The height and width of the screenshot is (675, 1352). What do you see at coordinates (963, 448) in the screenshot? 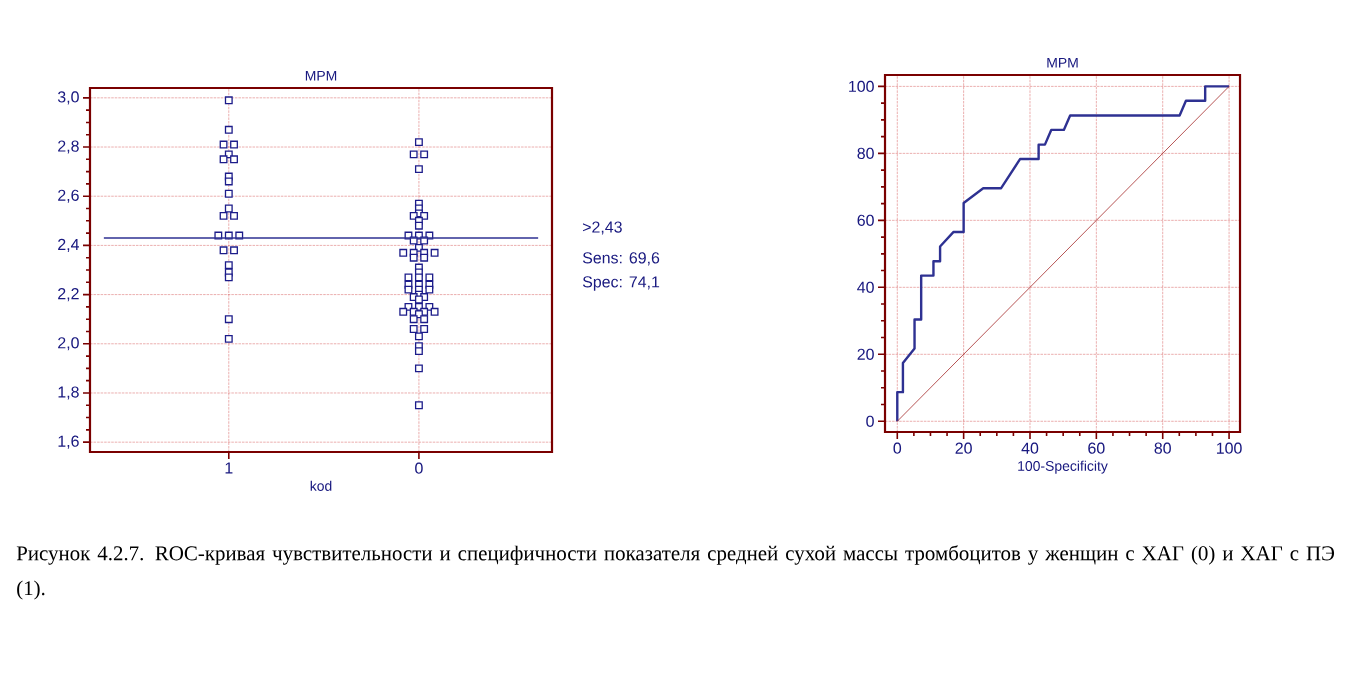
I see `x-tick-label: 20` at bounding box center [963, 448].